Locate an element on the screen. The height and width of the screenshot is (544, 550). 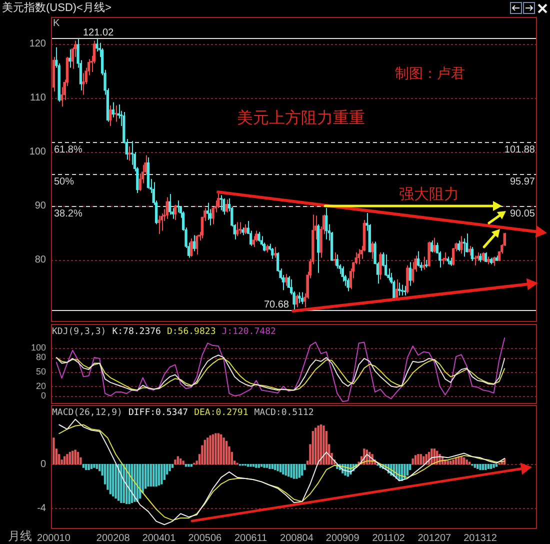
x-tick-label: 201312 is located at coordinates (481, 538).